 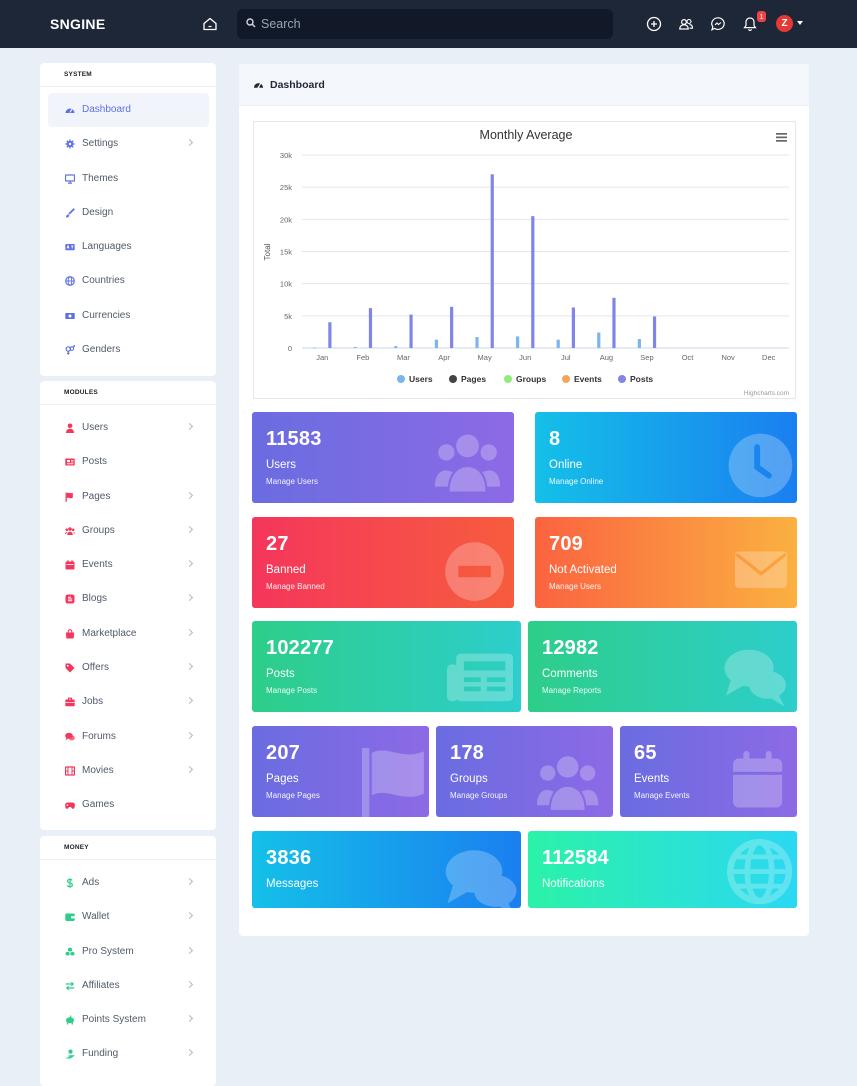 What do you see at coordinates (128, 531) in the screenshot?
I see `sidebar-item-groups: Groups` at bounding box center [128, 531].